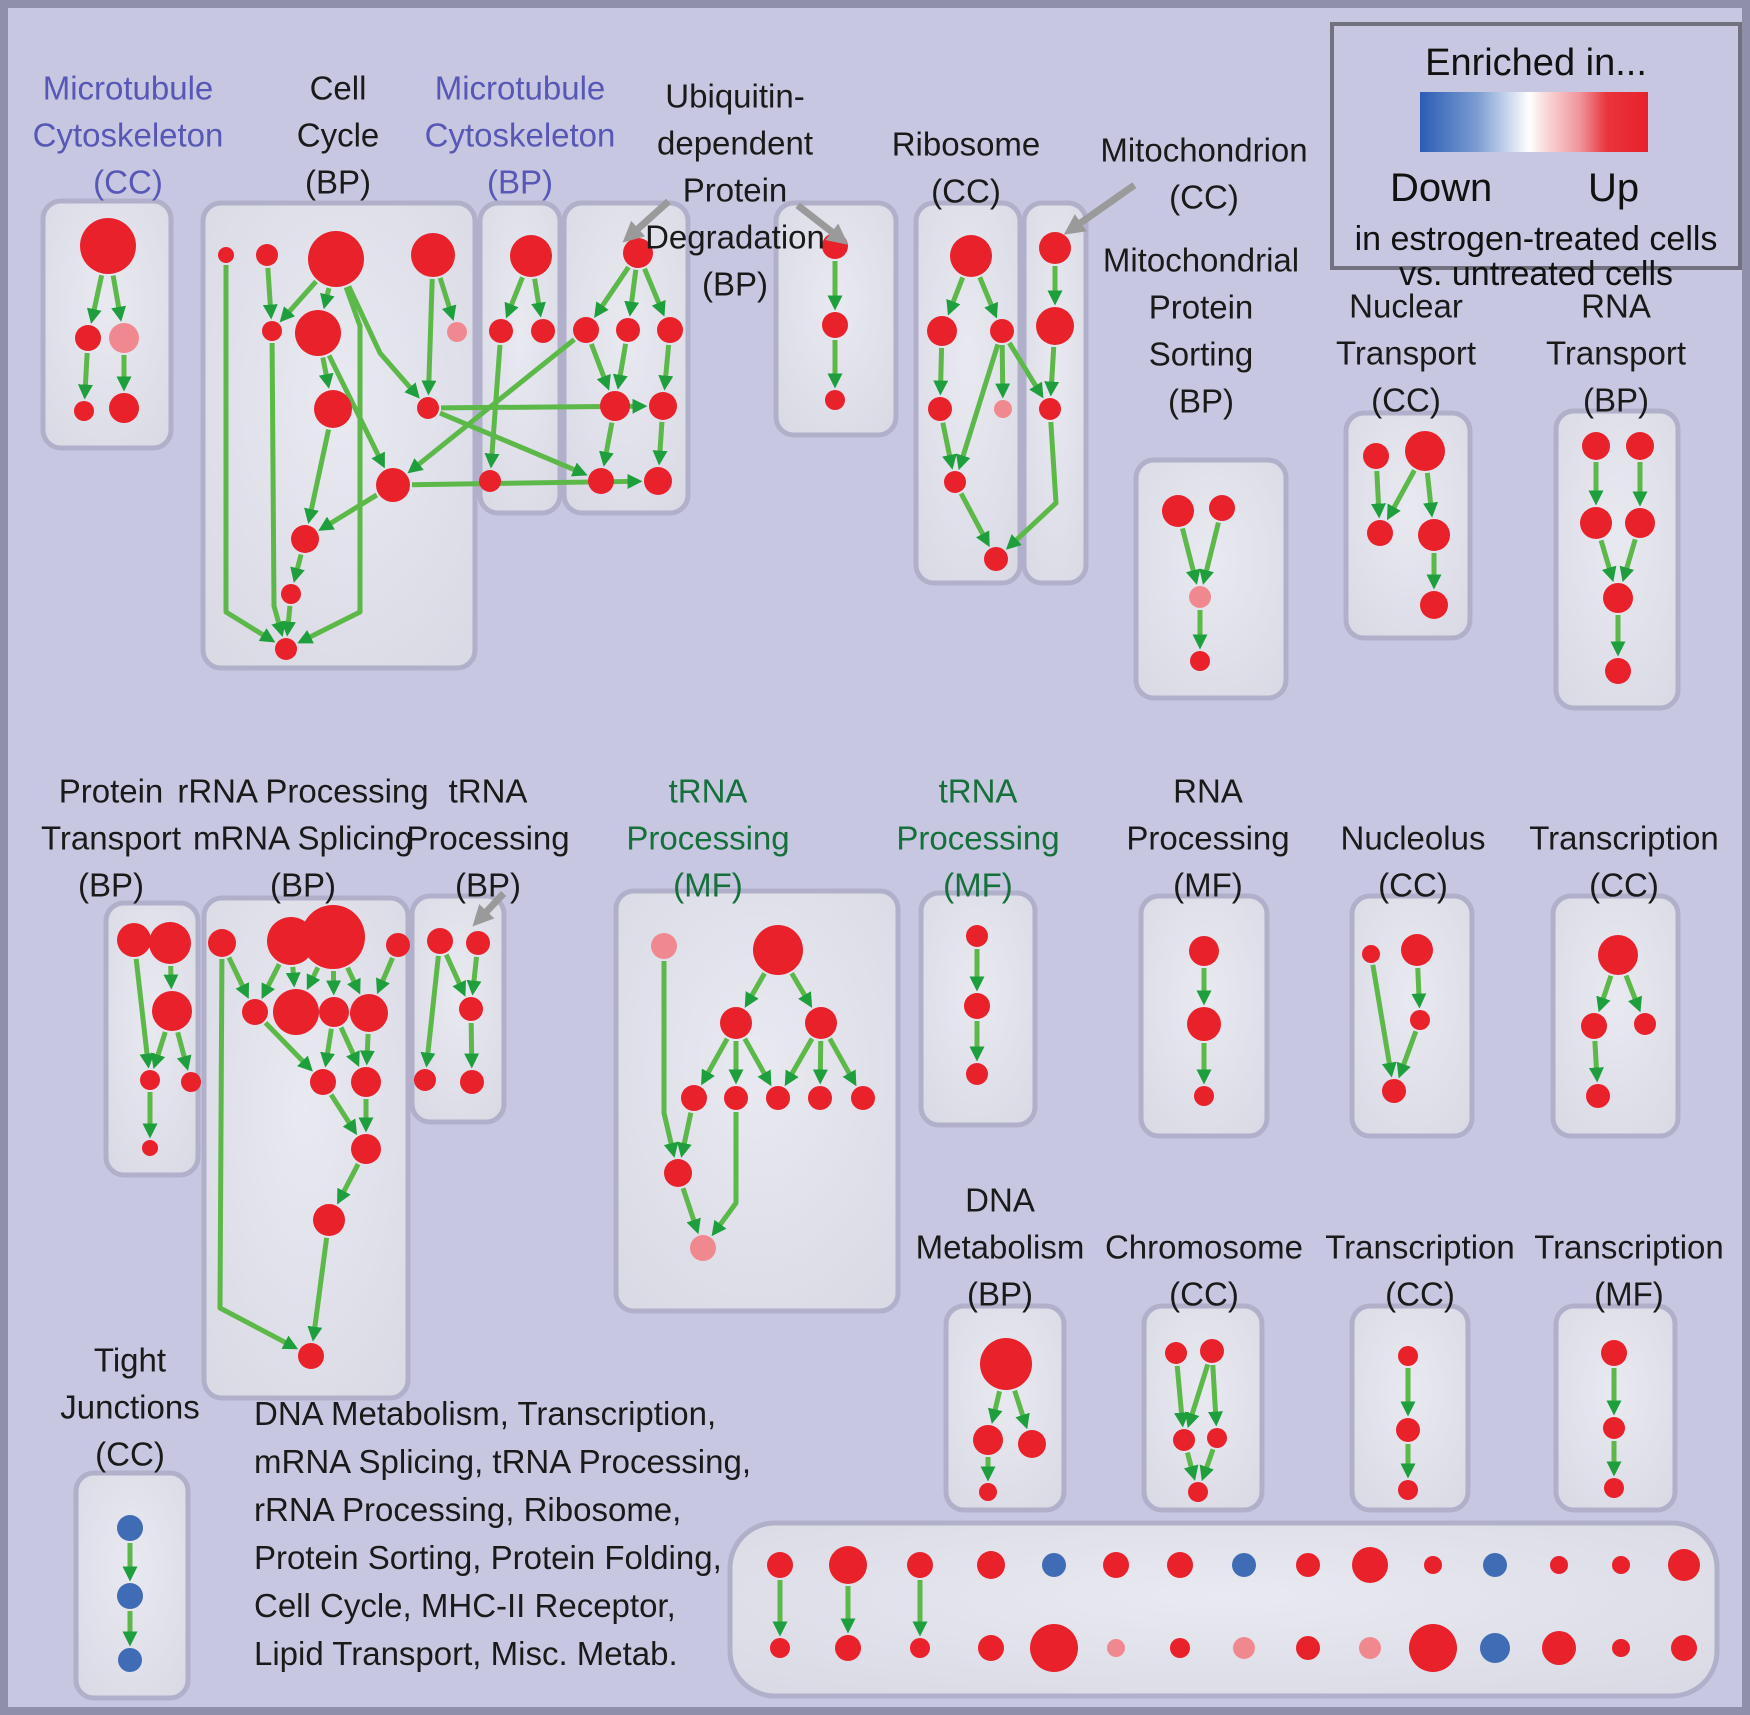 This screenshot has width=1750, height=1715. Describe the element at coordinates (1207, 838) in the screenshot. I see `cluster-label-rna-processing-mf: Processing` at that location.